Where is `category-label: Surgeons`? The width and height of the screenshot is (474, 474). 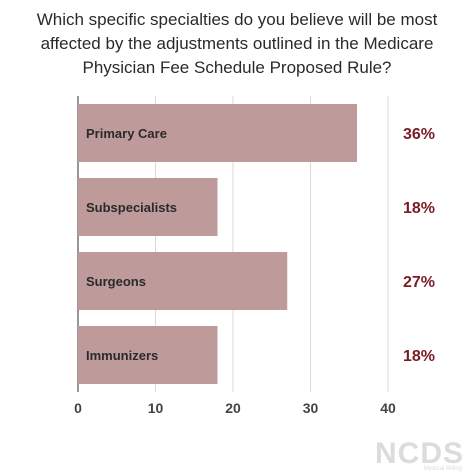
category-label: Surgeons is located at coordinates (116, 281).